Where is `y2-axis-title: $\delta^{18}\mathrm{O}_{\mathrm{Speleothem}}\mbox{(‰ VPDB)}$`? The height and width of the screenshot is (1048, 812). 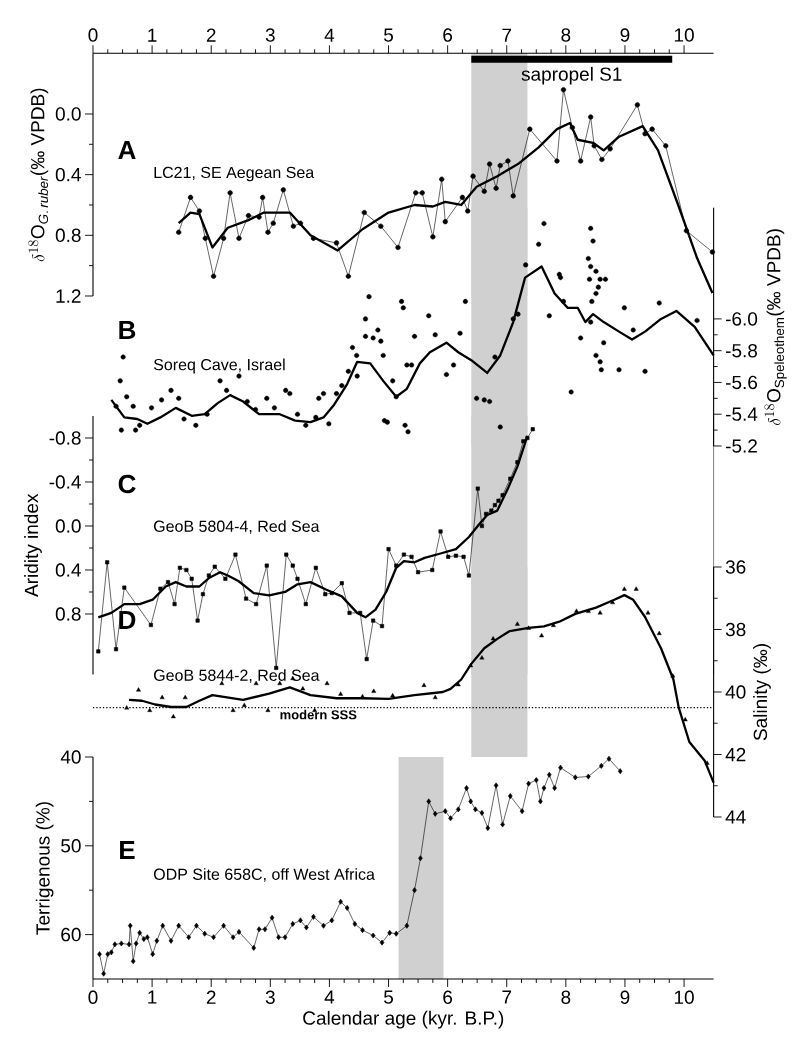
y2-axis-title: $\delta^{18}\mathrm{O}_{\mathrm{Speleothem}}\mbox{(‰ VPDB)}$ is located at coordinates (775, 327).